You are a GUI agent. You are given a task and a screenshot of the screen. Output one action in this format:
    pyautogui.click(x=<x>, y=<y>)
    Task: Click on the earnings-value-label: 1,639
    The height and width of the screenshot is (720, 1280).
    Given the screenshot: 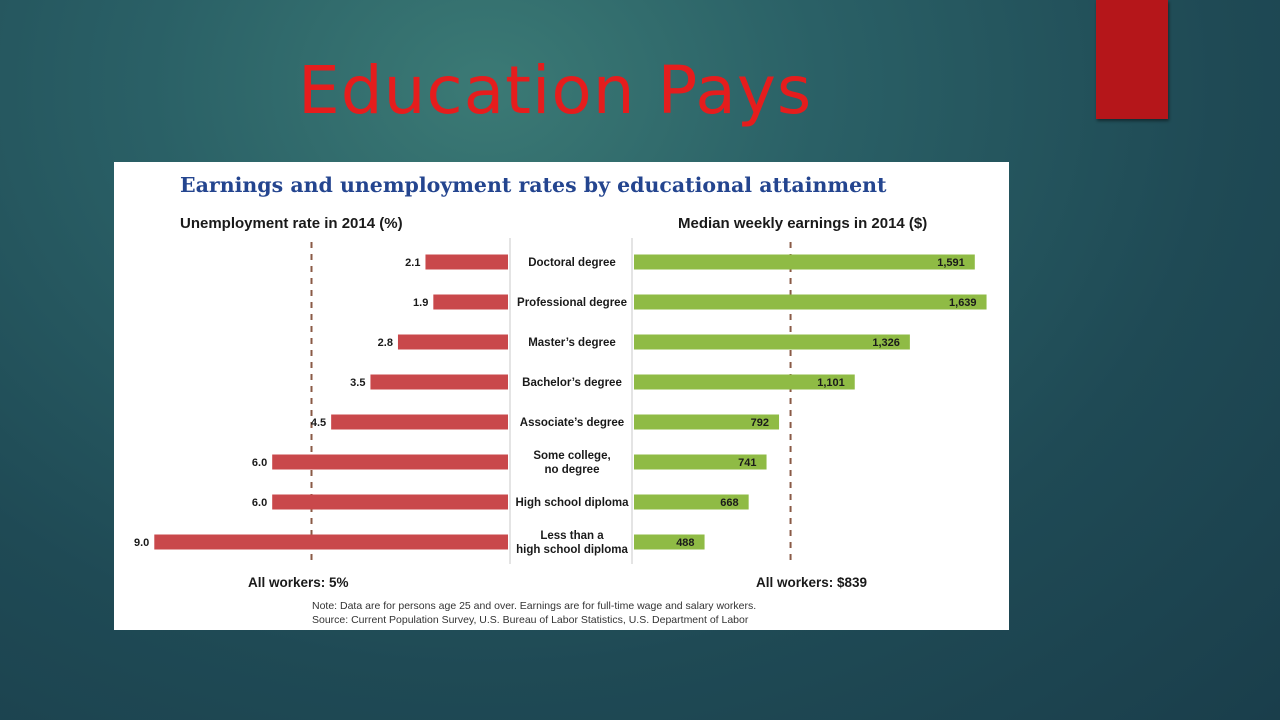 What is the action you would take?
    pyautogui.click(x=963, y=303)
    